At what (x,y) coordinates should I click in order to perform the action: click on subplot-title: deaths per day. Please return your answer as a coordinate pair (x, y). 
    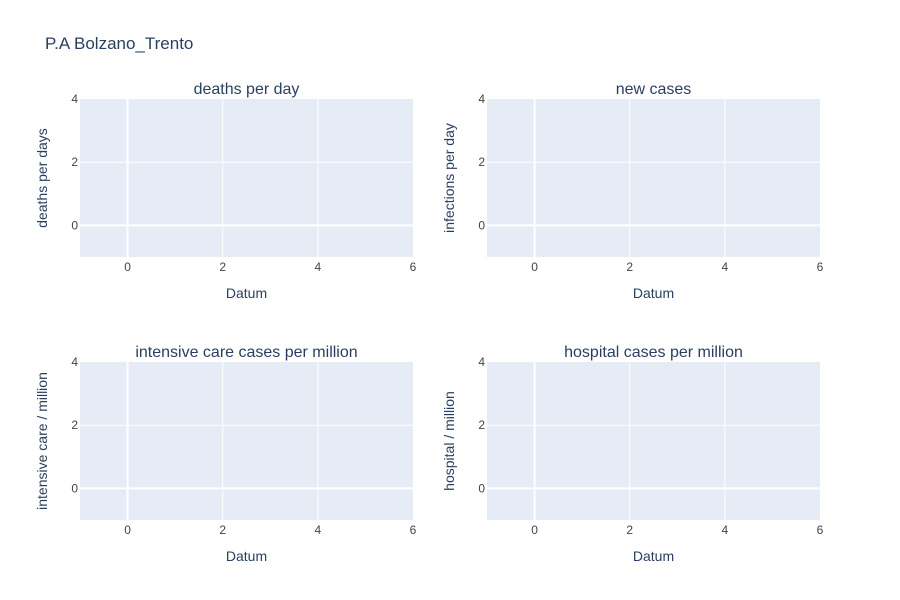
    Looking at the image, I should click on (247, 89).